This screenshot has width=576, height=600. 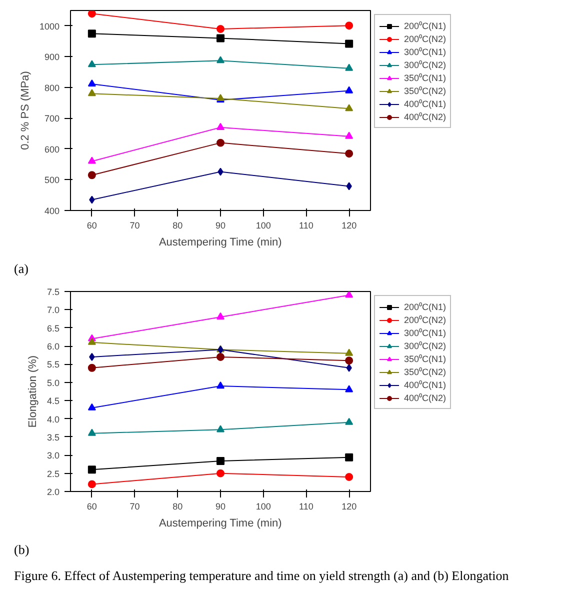 I want to click on y-tick-label: 6.0, so click(x=53, y=347).